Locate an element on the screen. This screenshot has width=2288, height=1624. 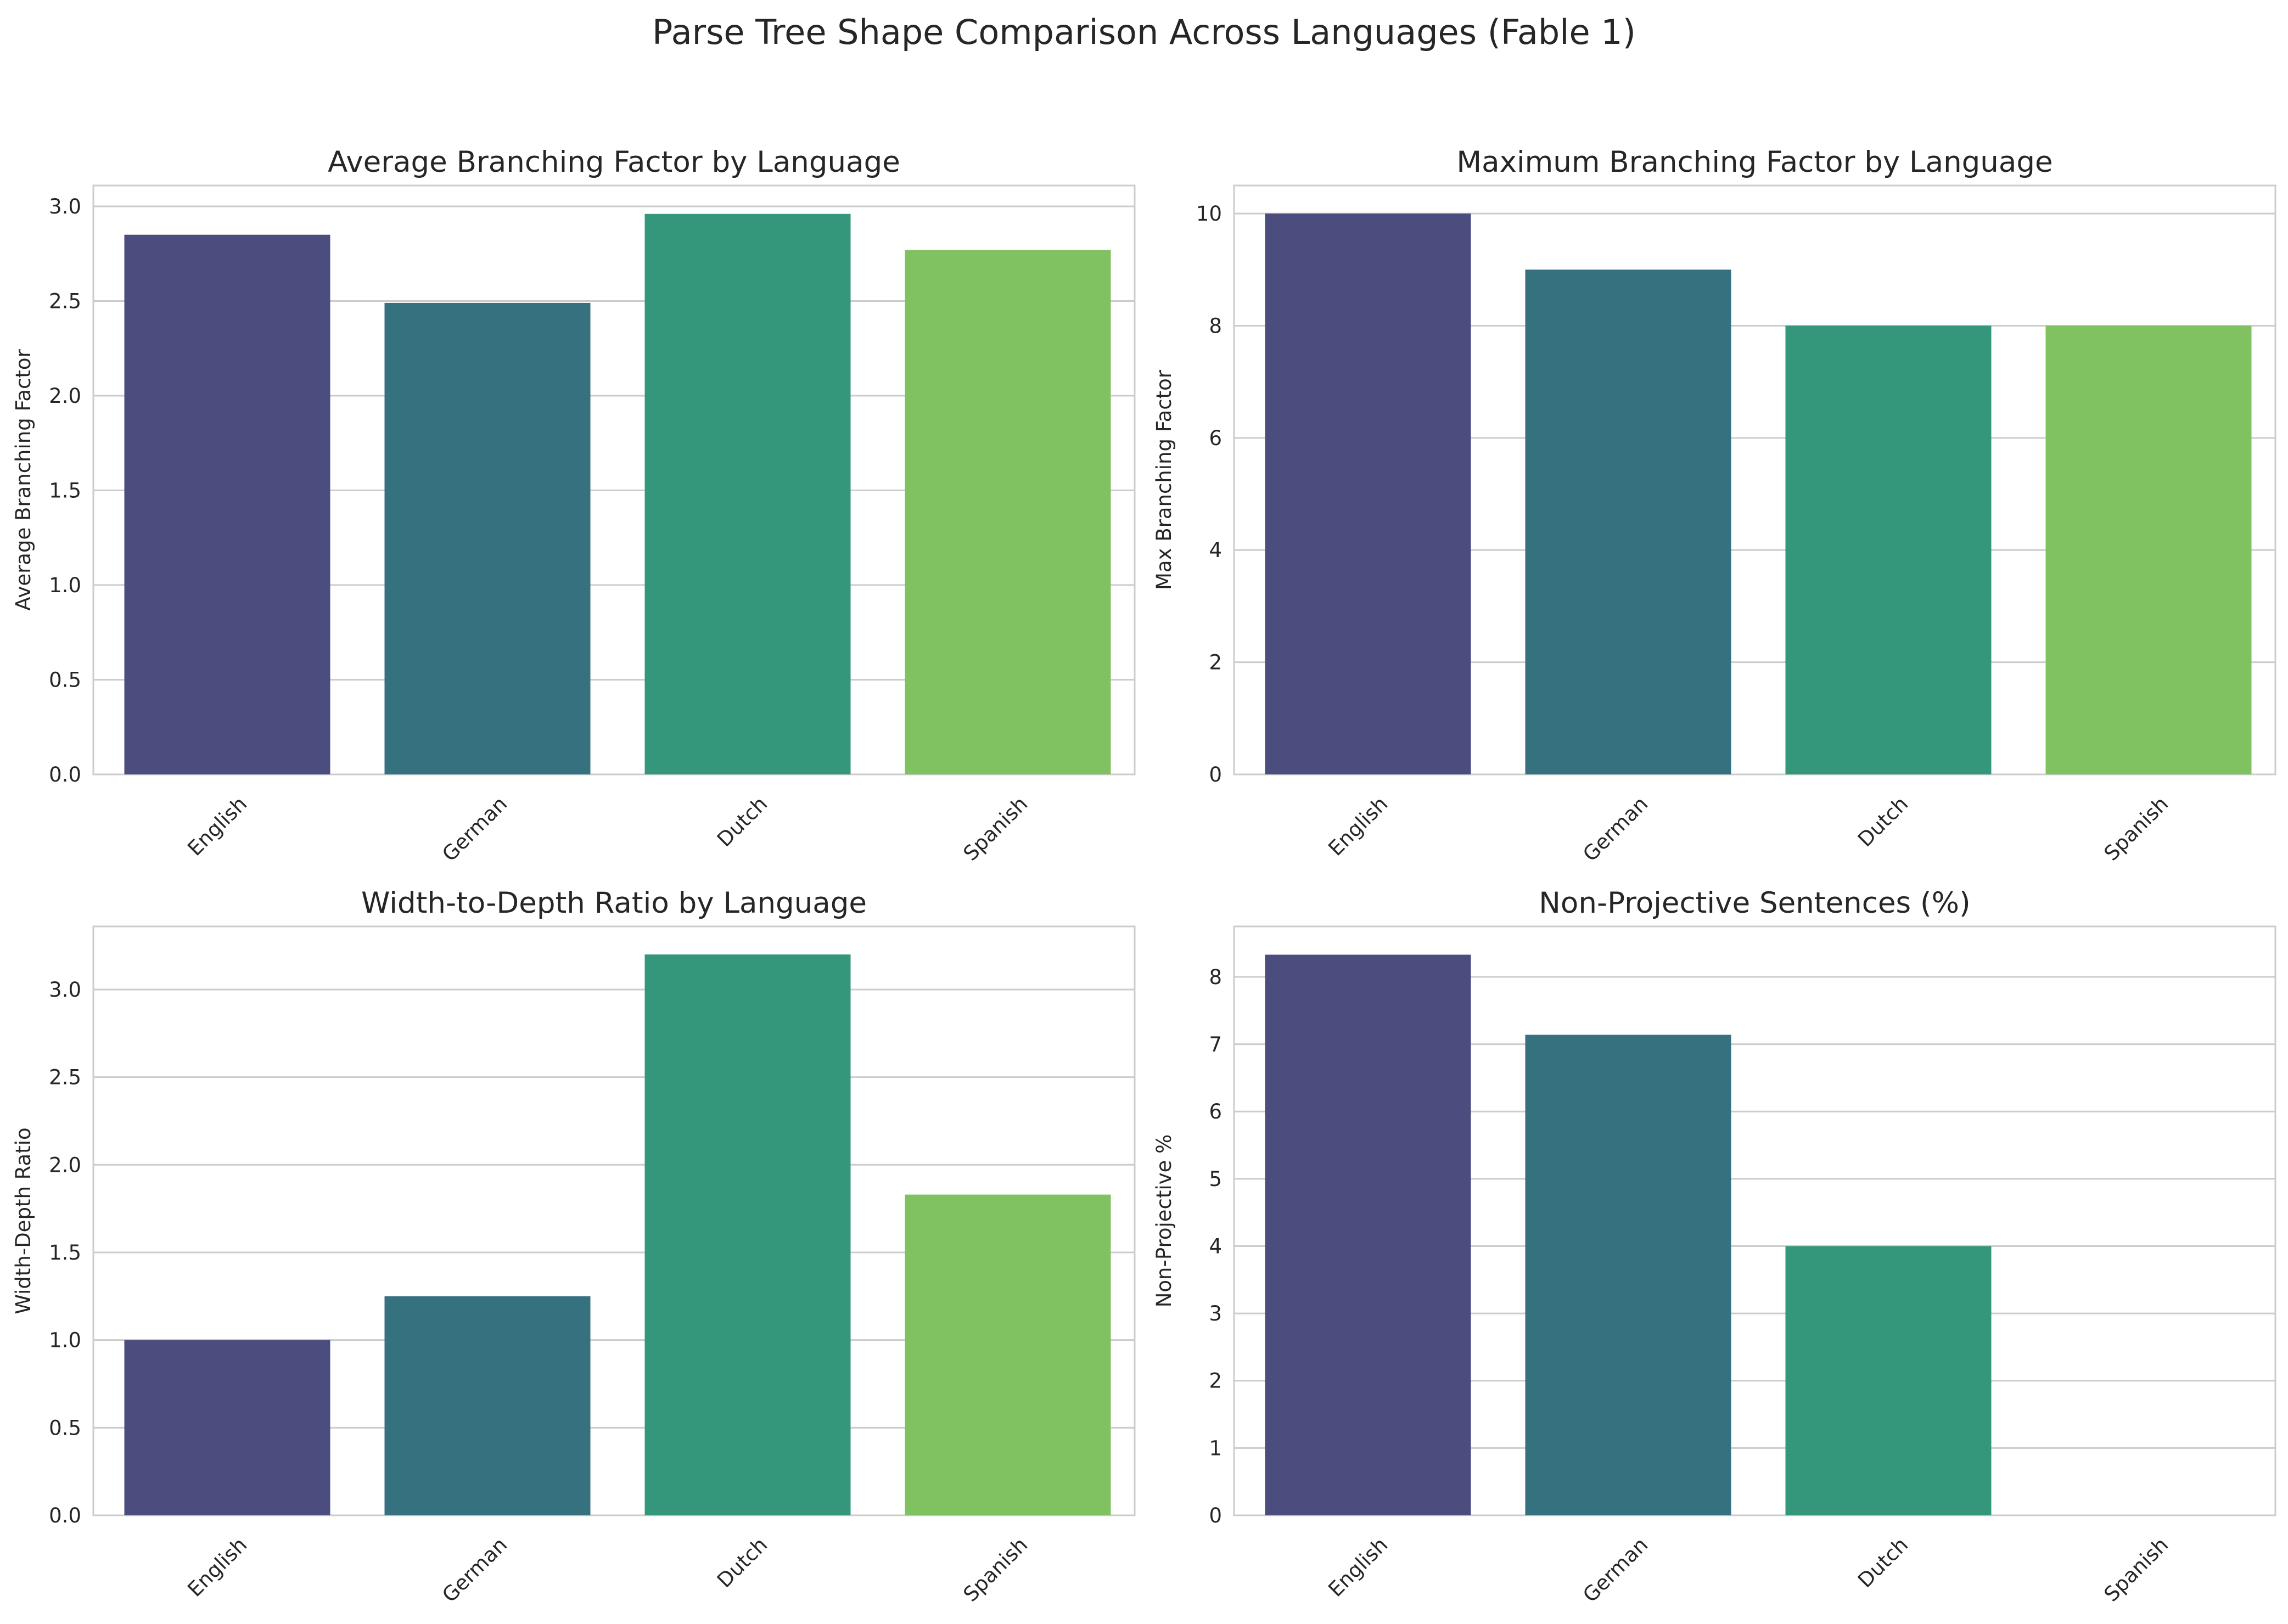
panel-title: Average Branching Factor by Language is located at coordinates (614, 162).